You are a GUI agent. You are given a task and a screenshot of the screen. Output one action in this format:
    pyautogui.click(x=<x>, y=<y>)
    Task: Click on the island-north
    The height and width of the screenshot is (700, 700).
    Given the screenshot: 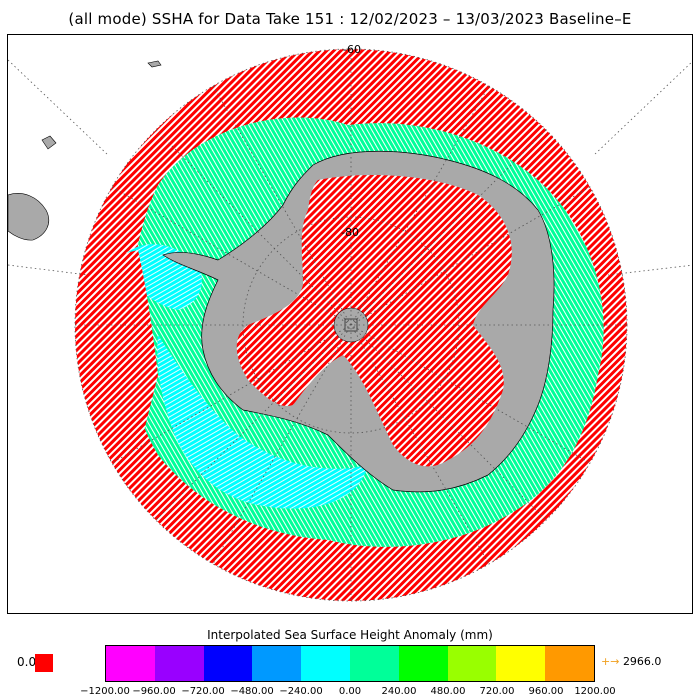 What is the action you would take?
    pyautogui.click(x=154, y=64)
    